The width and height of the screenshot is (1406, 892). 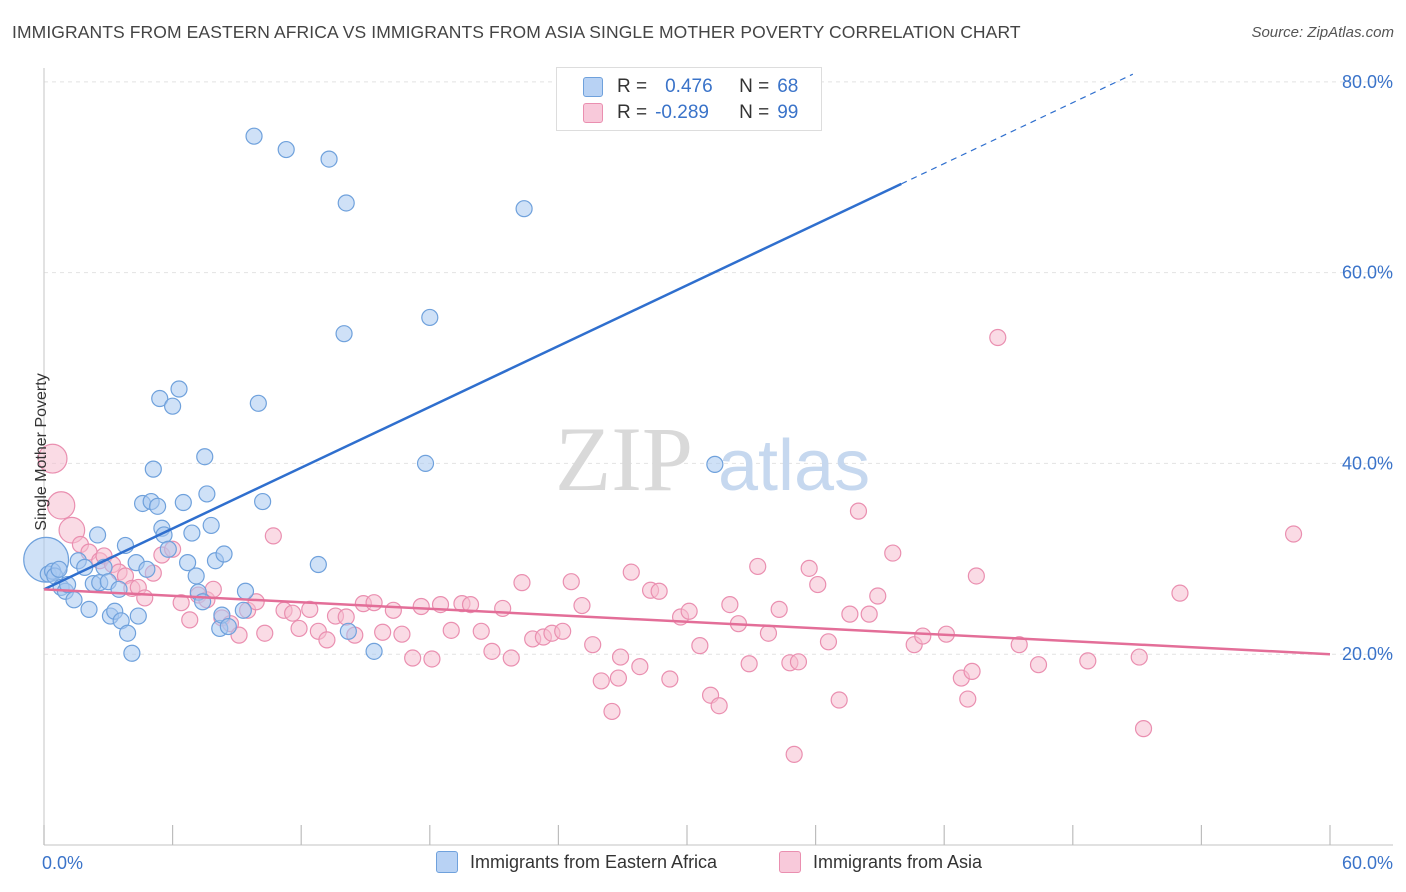 What do you see at coordinates (1367, 863) in the screenshot?
I see `x-tick-label: 60.0%` at bounding box center [1367, 863].